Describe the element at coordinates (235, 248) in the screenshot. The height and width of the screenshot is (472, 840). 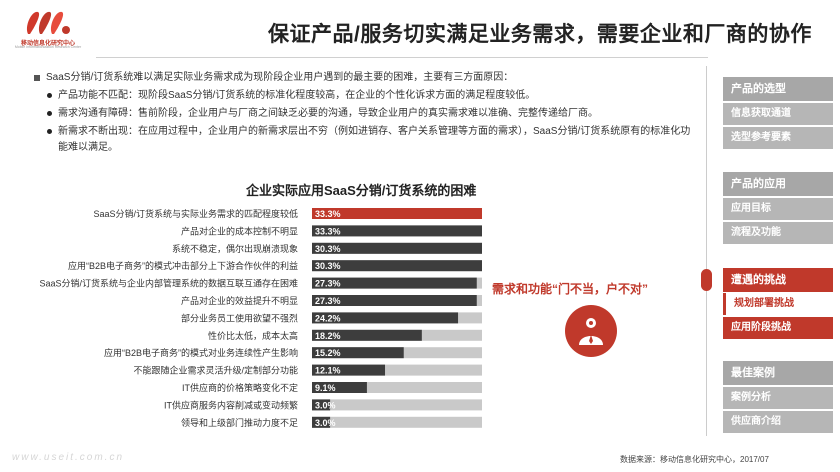
I see `category-label: 系统不稳定，偶尔出现崩溃现象` at that location.